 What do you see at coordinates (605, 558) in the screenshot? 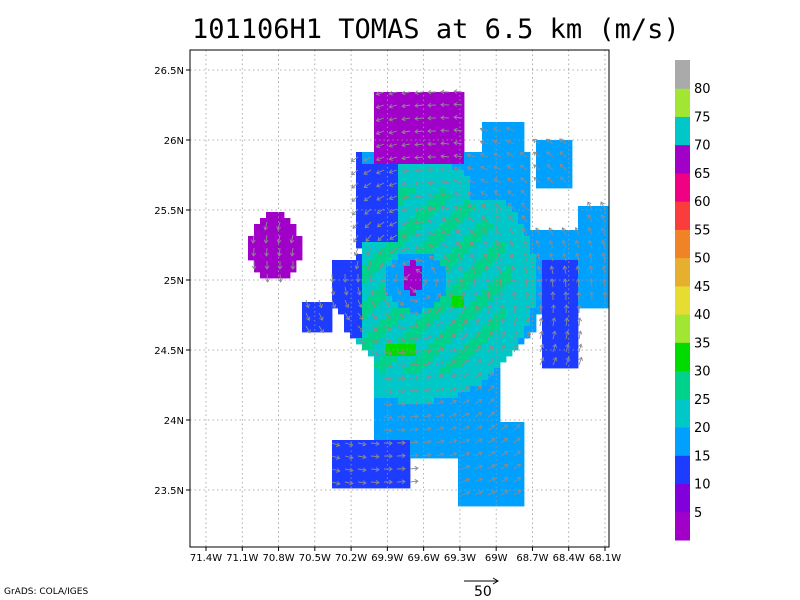
I see `lon-label: 68.1W` at bounding box center [605, 558].